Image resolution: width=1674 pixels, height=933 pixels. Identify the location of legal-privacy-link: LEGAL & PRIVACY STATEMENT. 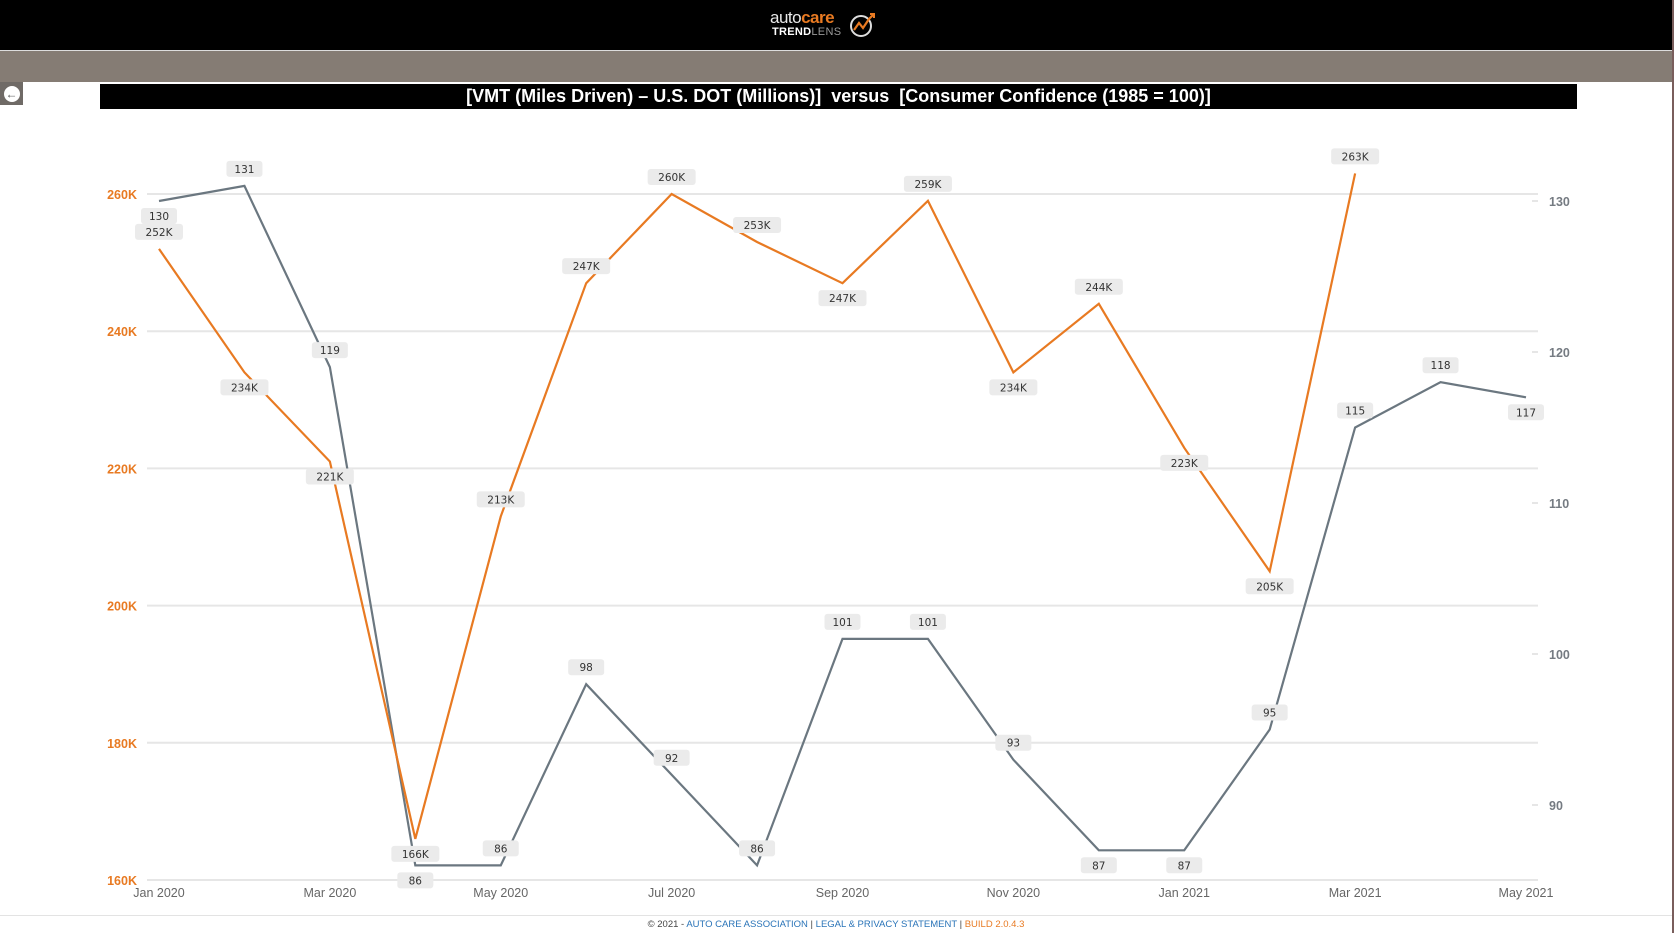
(886, 924).